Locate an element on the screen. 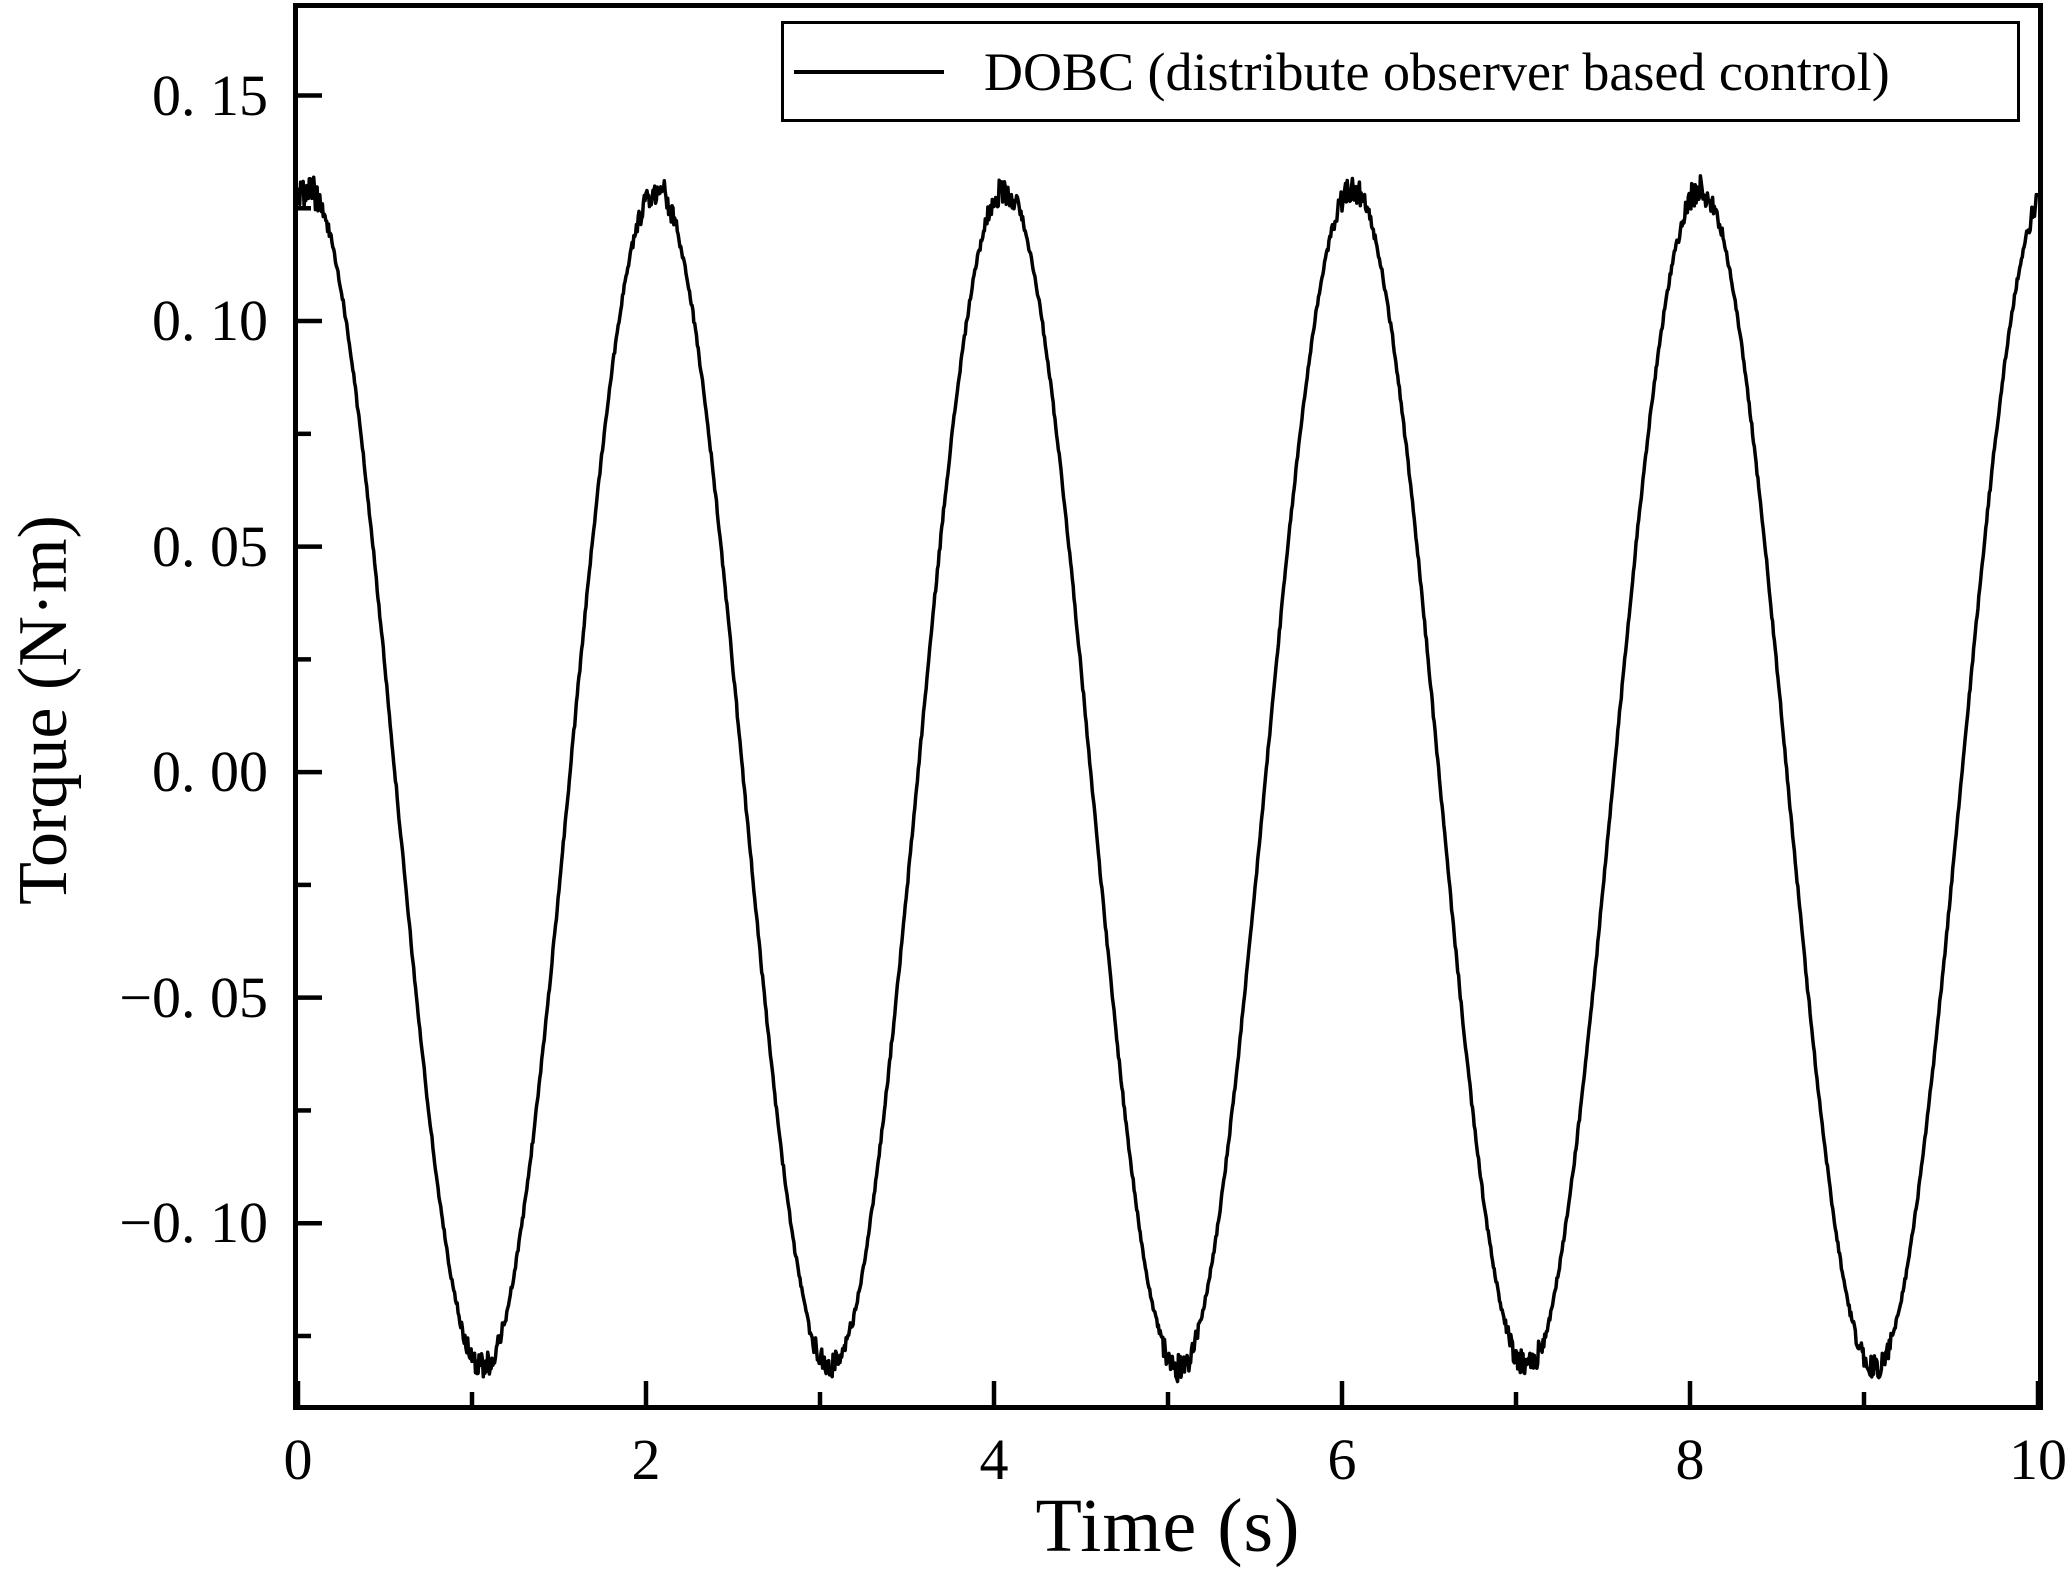 This screenshot has height=1587, width=2067. y-tick-label: −0. 05 is located at coordinates (193, 997).